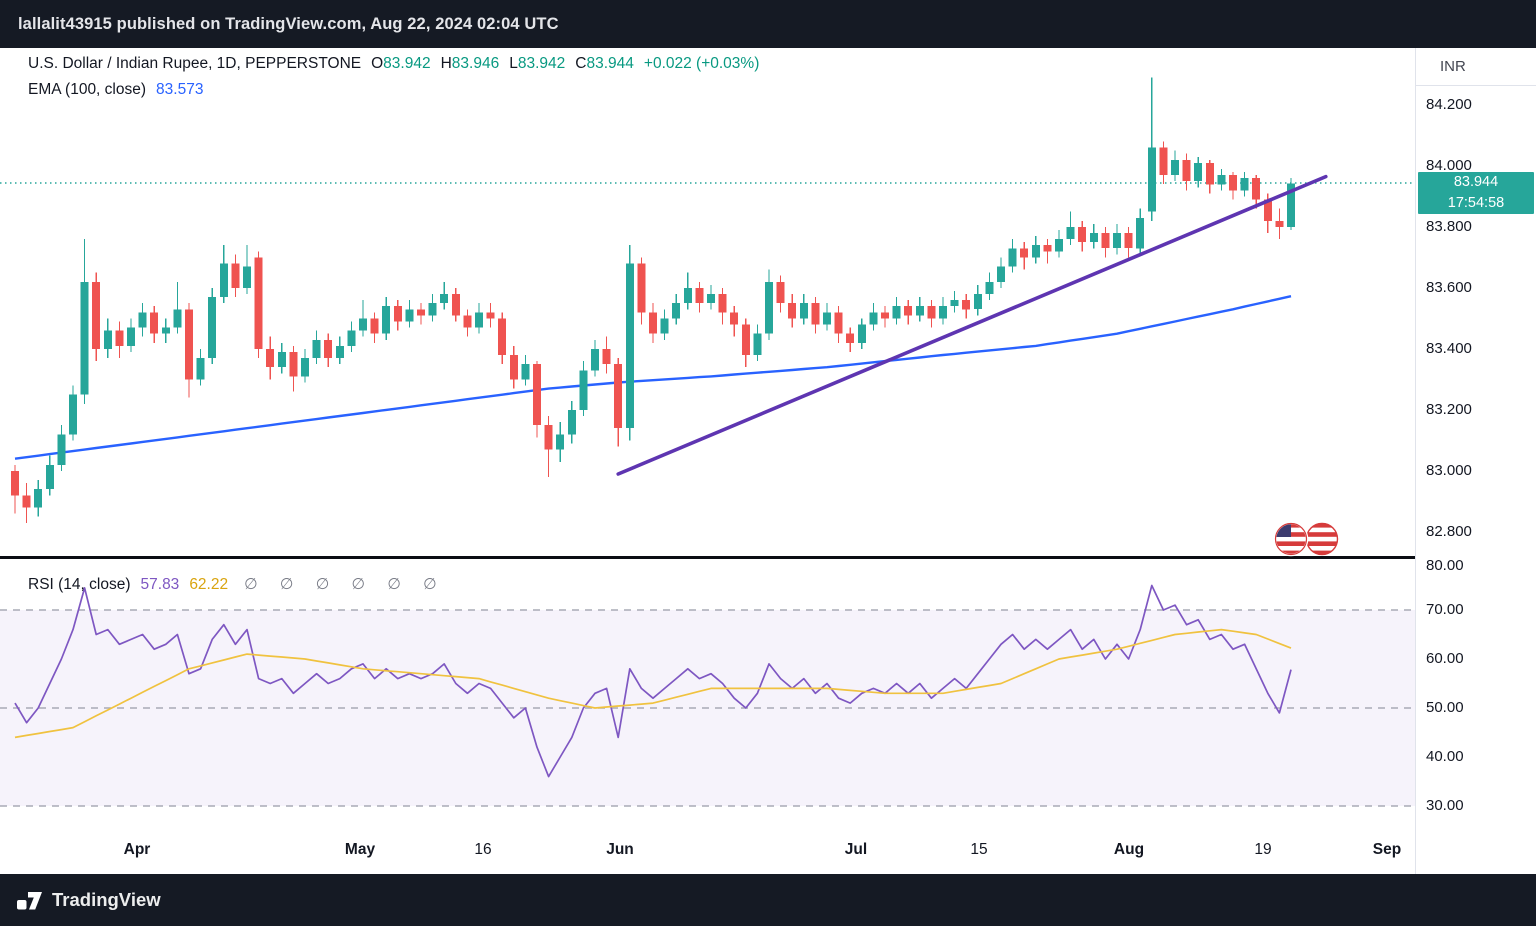 This screenshot has width=1536, height=926. I want to click on pane-resize-divider, so click(768, 557).